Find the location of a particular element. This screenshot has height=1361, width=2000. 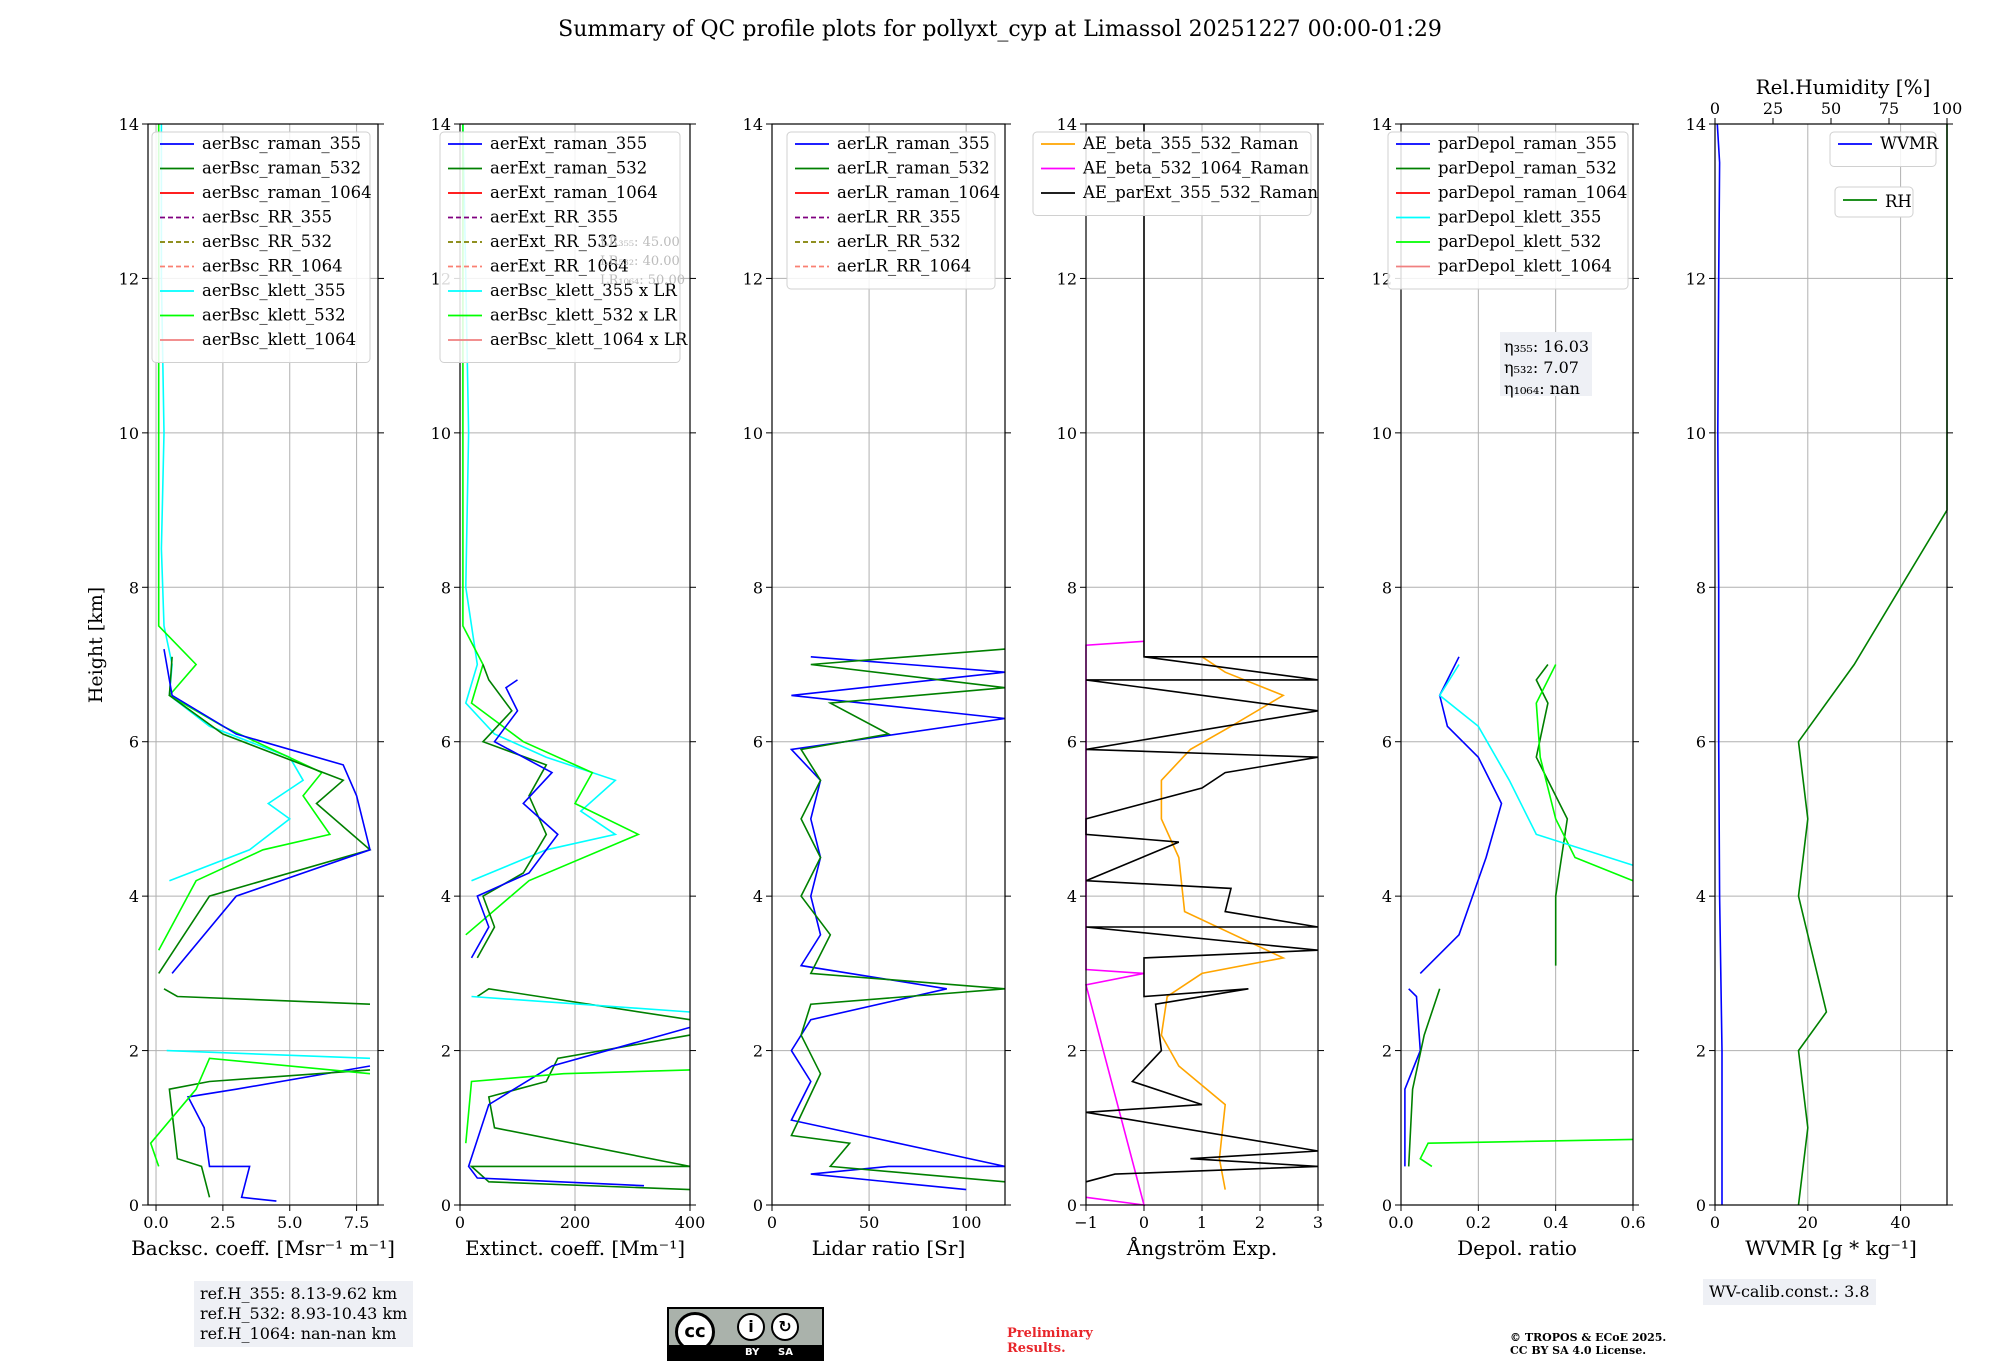

lidar-ratio-note: LR₃₅₅: 45.00 is located at coordinates (640, 242).